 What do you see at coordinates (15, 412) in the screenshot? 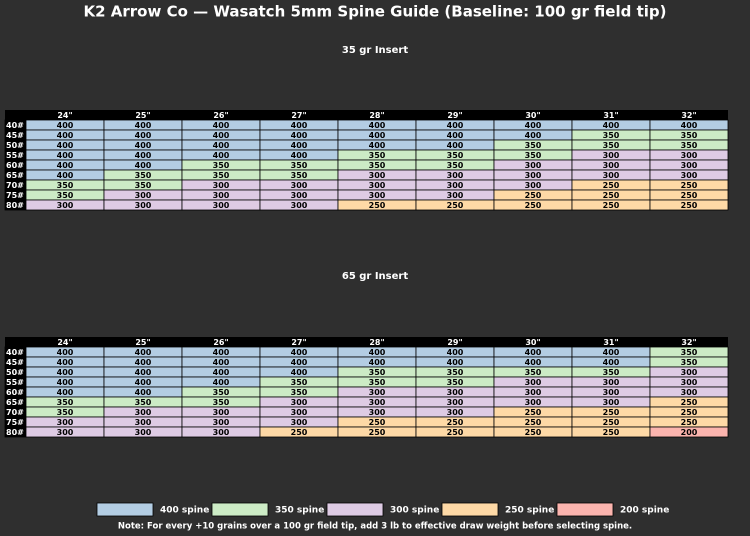
I see `row-label: 70#` at bounding box center [15, 412].